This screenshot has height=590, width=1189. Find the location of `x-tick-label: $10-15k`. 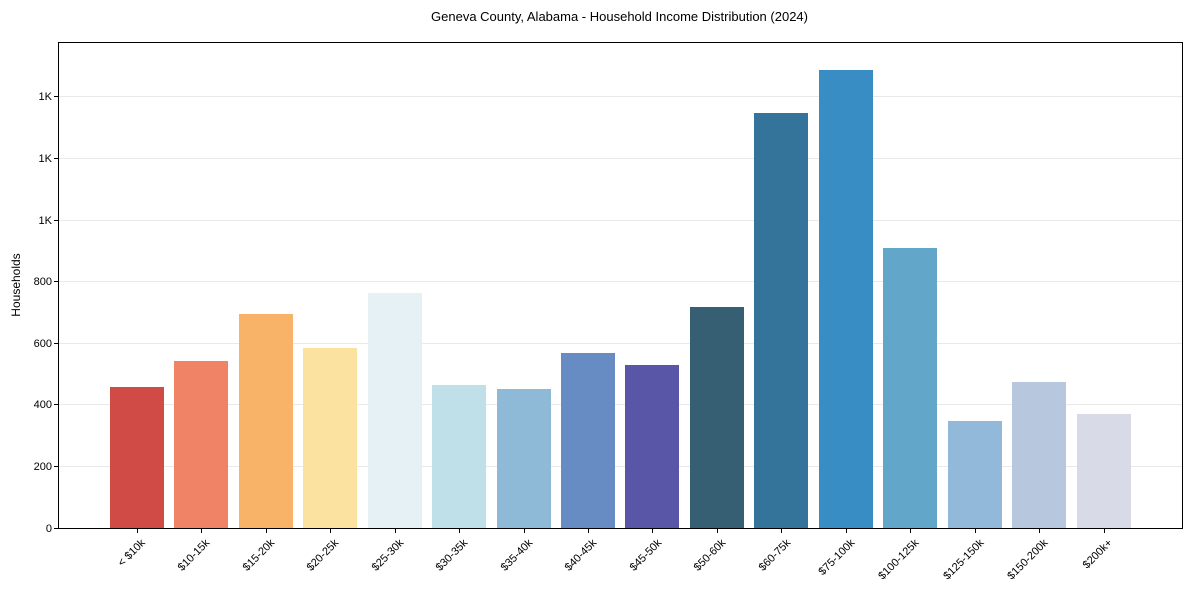

x-tick-label: $10-15k is located at coordinates (194, 555).